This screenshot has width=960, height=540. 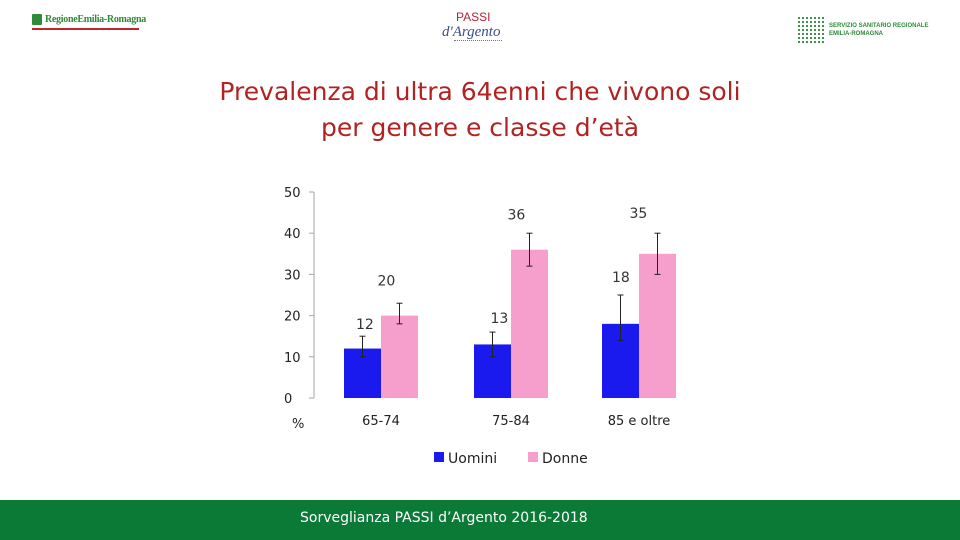 What do you see at coordinates (387, 282) in the screenshot?
I see `data-label: 20` at bounding box center [387, 282].